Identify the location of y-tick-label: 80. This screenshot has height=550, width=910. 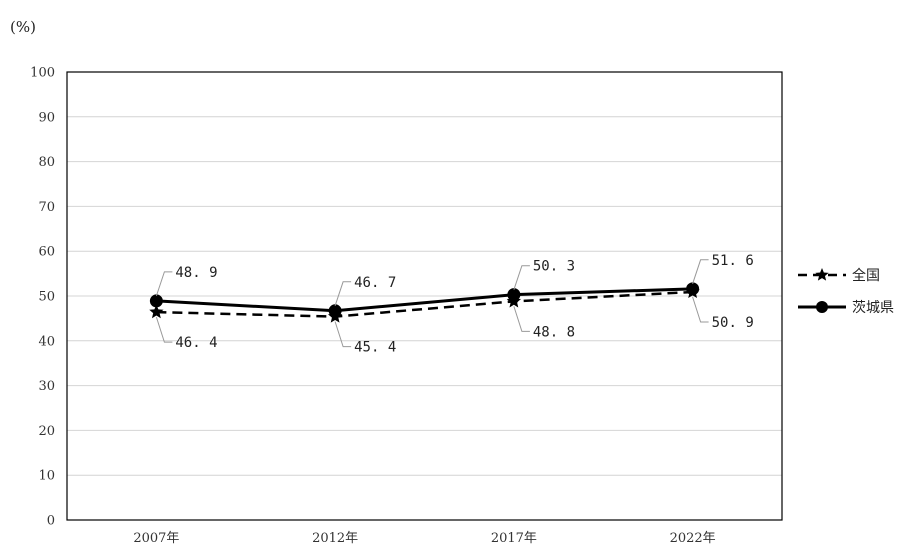
(46, 162).